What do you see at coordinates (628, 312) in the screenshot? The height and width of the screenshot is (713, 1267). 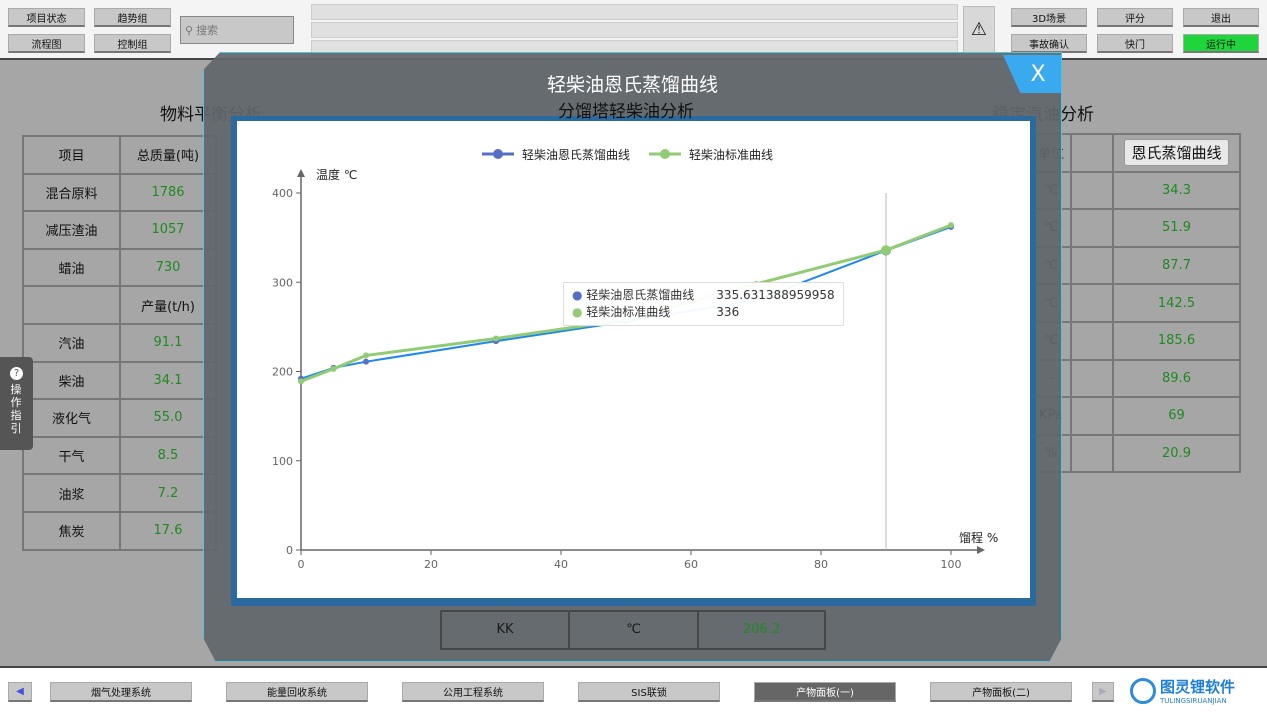 I see `tooltip-series-name: 轻柴油标准曲线` at bounding box center [628, 312].